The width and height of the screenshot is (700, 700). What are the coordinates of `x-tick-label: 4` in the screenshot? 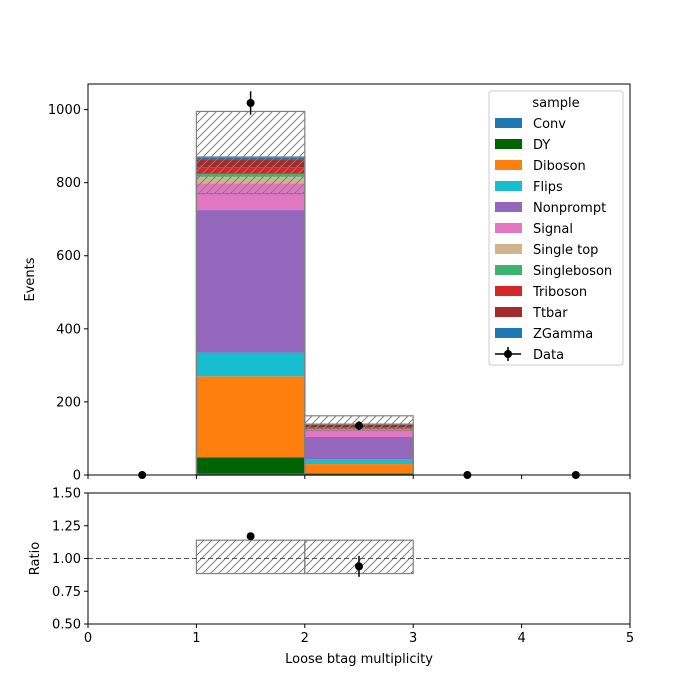 It's located at (521, 638).